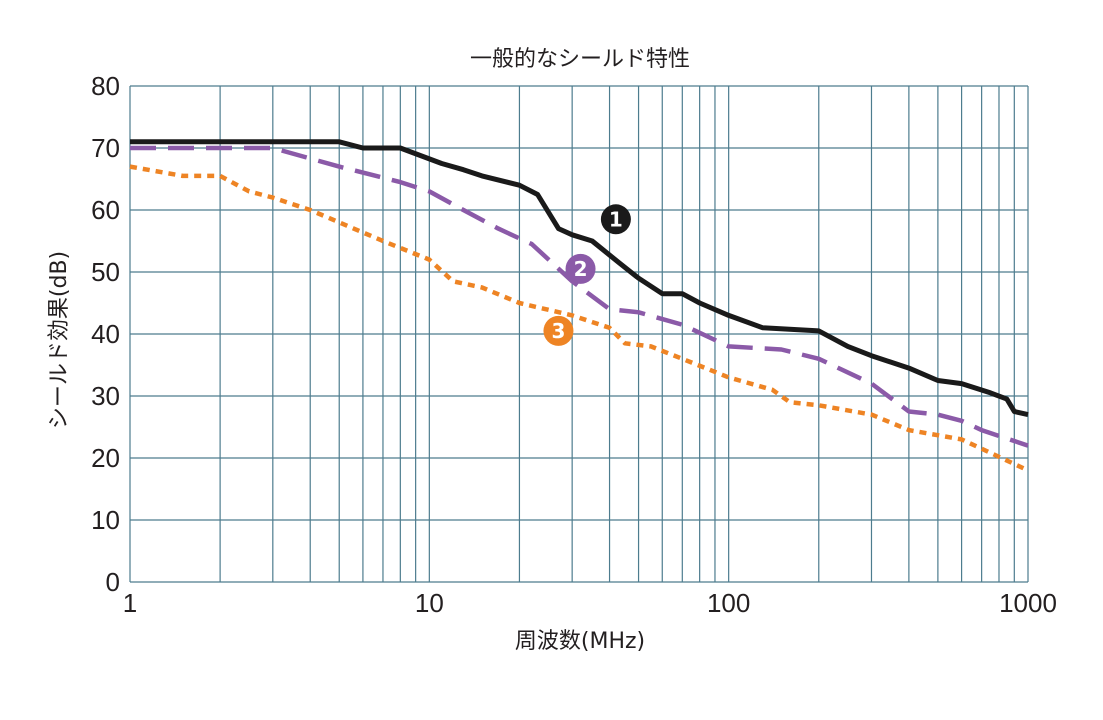 This screenshot has height=720, width=1103. I want to click on y-tick-label: 30, so click(105, 396).